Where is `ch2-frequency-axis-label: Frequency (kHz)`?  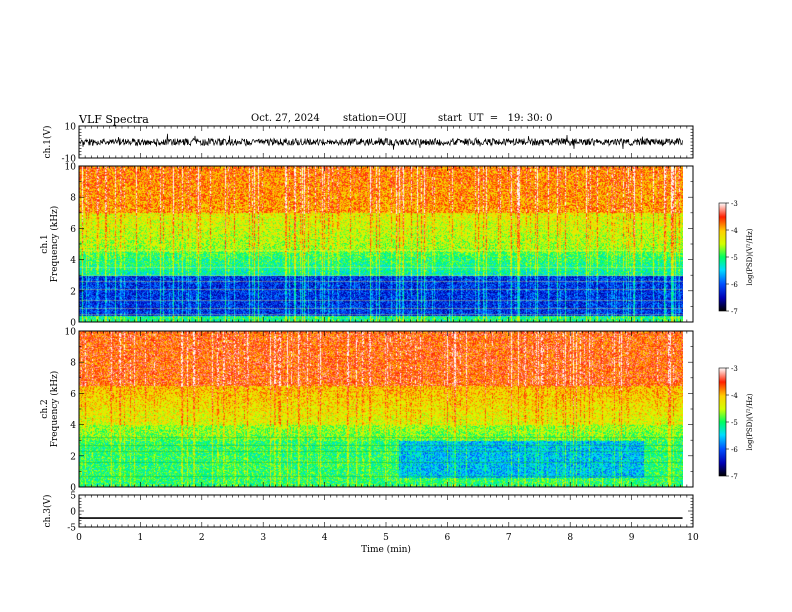 ch2-frequency-axis-label: Frequency (kHz) is located at coordinates (54, 409).